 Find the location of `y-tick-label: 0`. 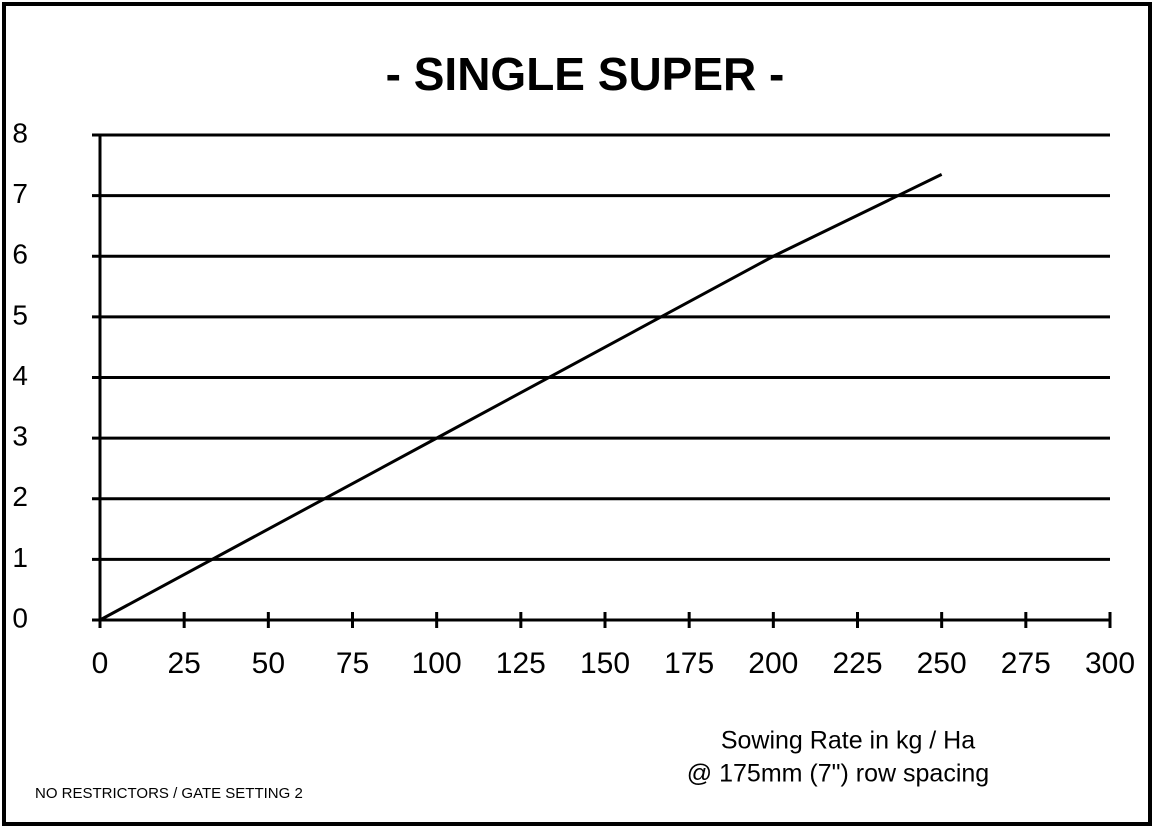

y-tick-label: 0 is located at coordinates (20, 617).